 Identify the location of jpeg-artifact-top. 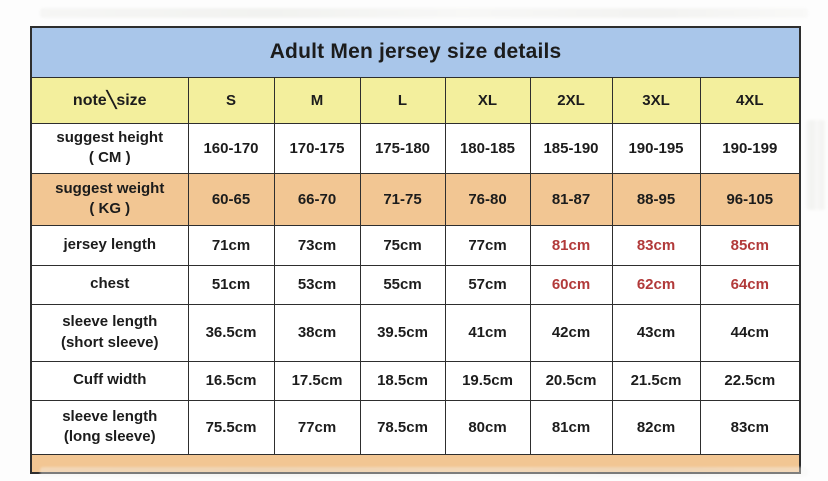
(424, 13).